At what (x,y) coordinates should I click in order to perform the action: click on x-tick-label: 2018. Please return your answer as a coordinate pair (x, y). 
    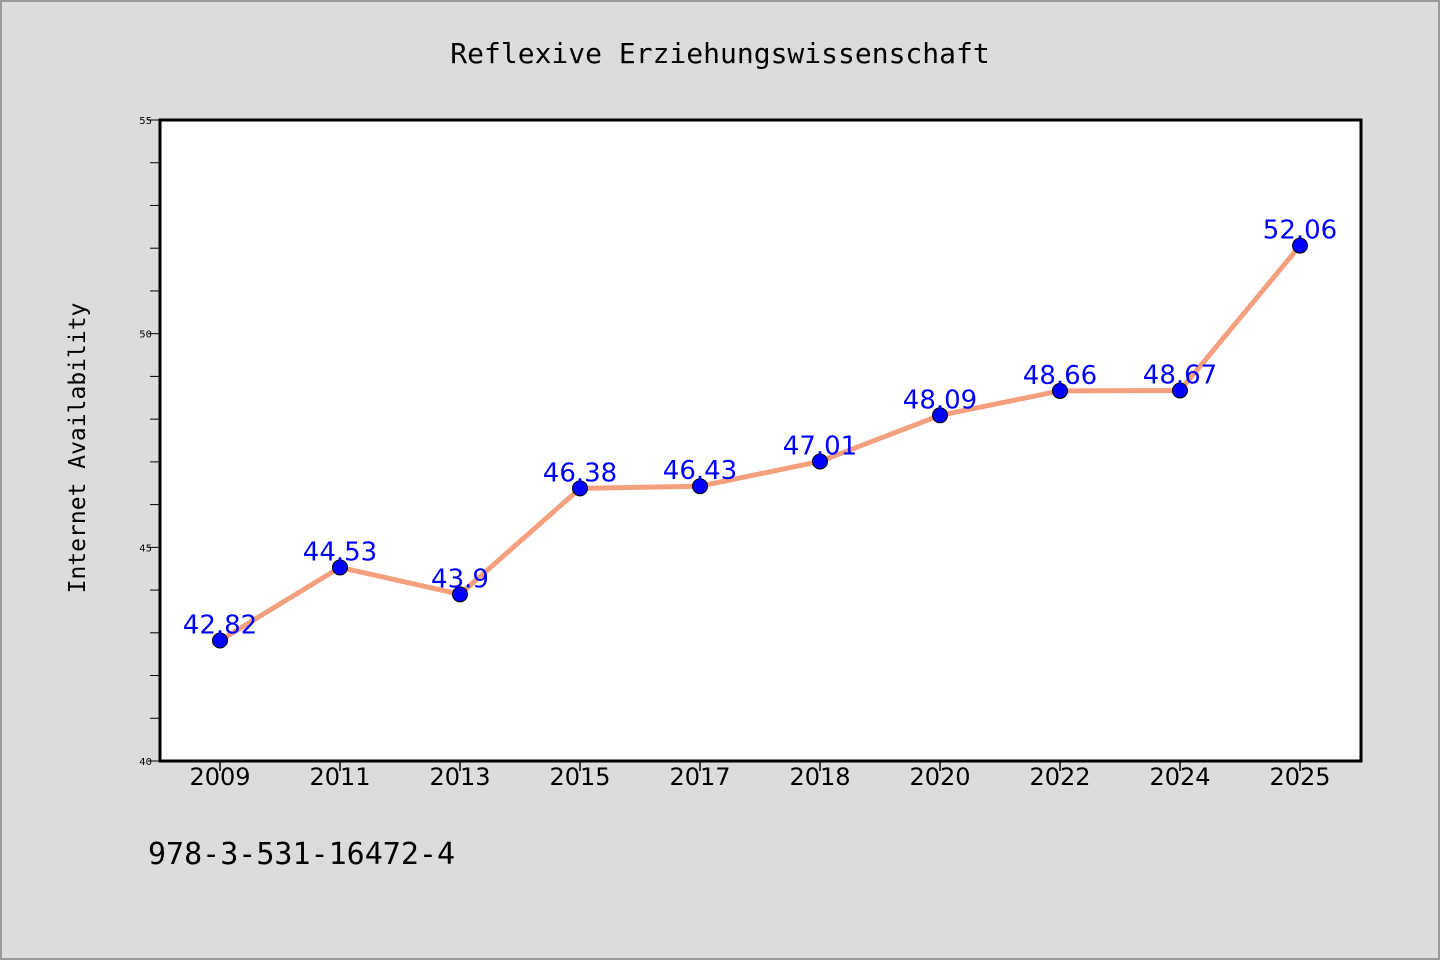
    Looking at the image, I should click on (819, 777).